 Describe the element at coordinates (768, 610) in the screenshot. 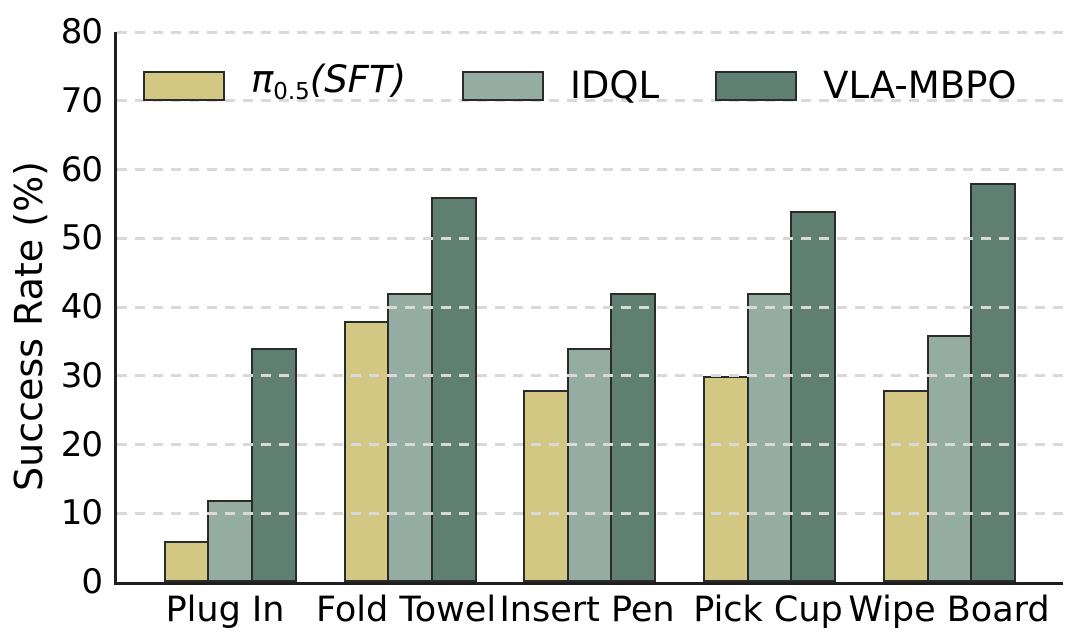

I see `x-tick-pick-cup: Pick Cup` at that location.